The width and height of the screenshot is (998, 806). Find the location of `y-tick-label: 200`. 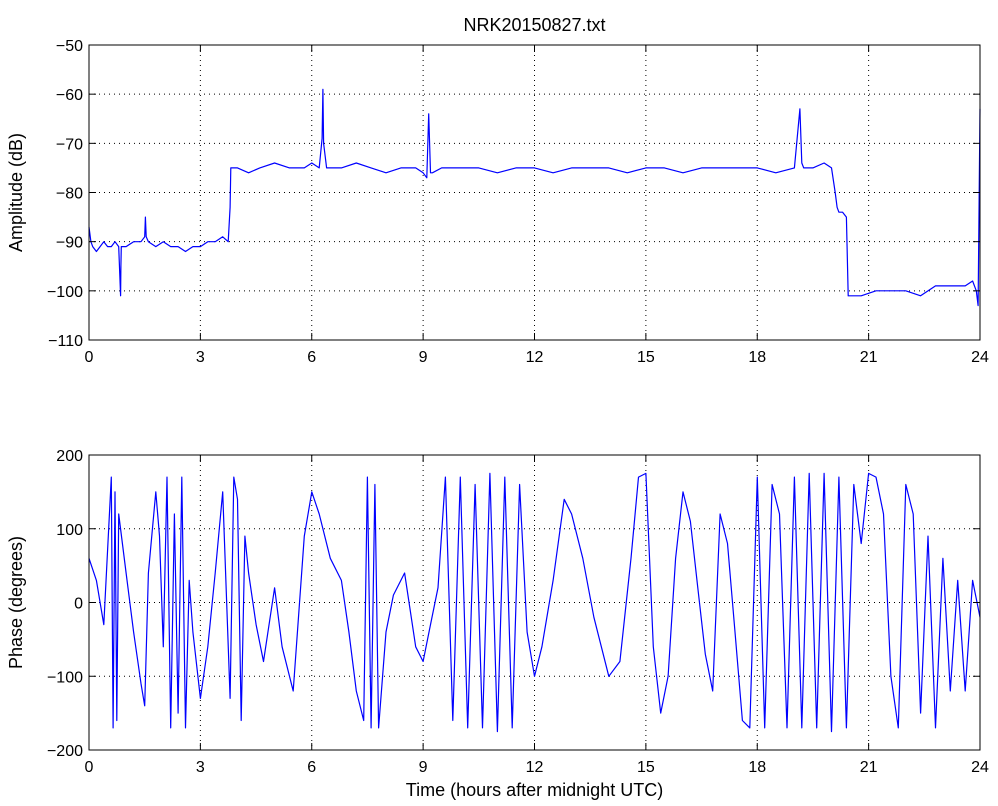

y-tick-label: 200 is located at coordinates (69, 456).